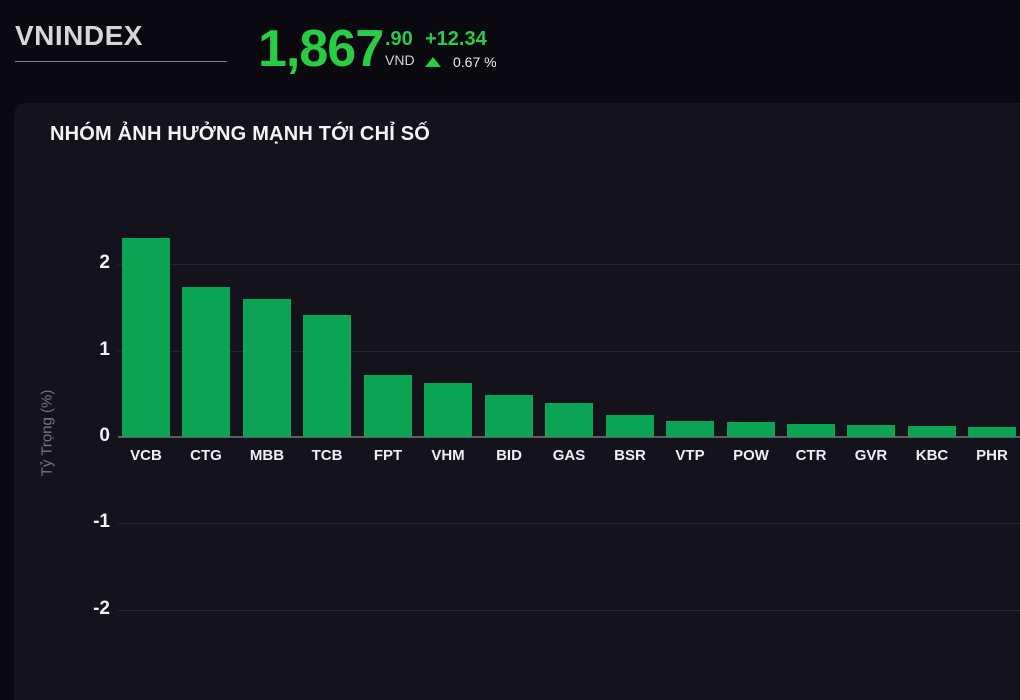 This screenshot has width=1020, height=700. I want to click on y-tick-label: -2, so click(101, 608).